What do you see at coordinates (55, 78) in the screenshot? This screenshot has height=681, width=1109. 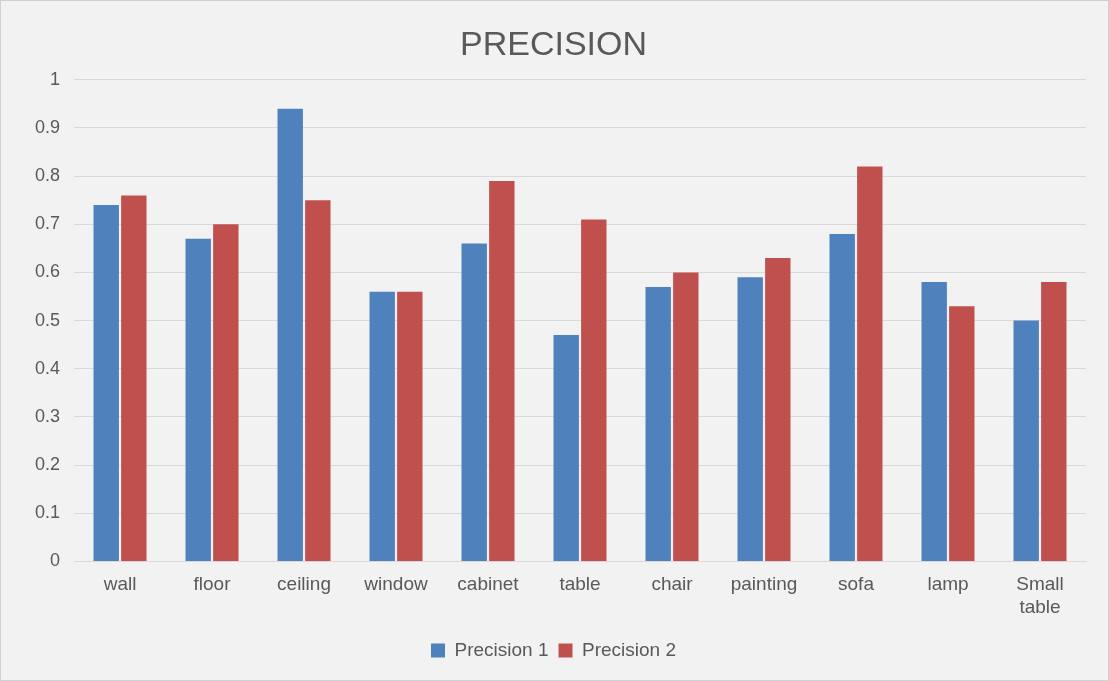 I see `y-tick-label: 1` at bounding box center [55, 78].